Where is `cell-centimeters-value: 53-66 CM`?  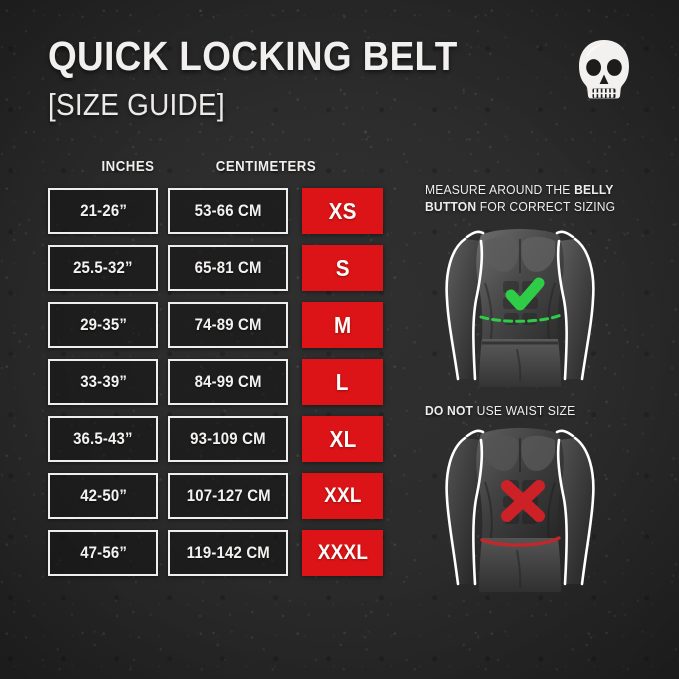 cell-centimeters-value: 53-66 CM is located at coordinates (228, 210).